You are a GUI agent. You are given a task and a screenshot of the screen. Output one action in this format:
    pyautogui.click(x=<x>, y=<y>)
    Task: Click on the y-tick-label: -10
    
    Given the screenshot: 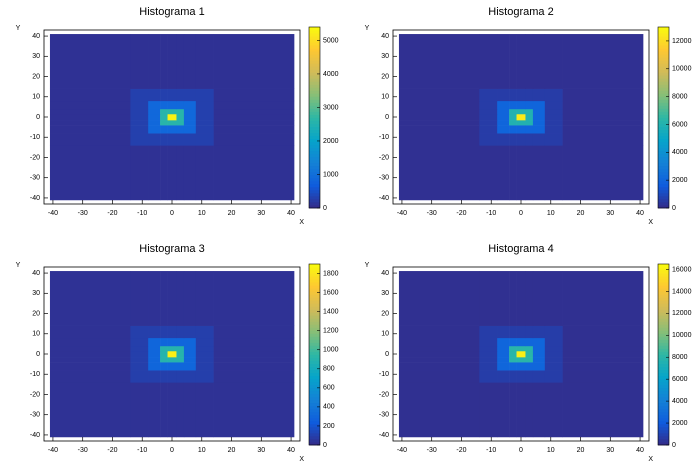 What is the action you would take?
    pyautogui.click(x=35, y=374)
    